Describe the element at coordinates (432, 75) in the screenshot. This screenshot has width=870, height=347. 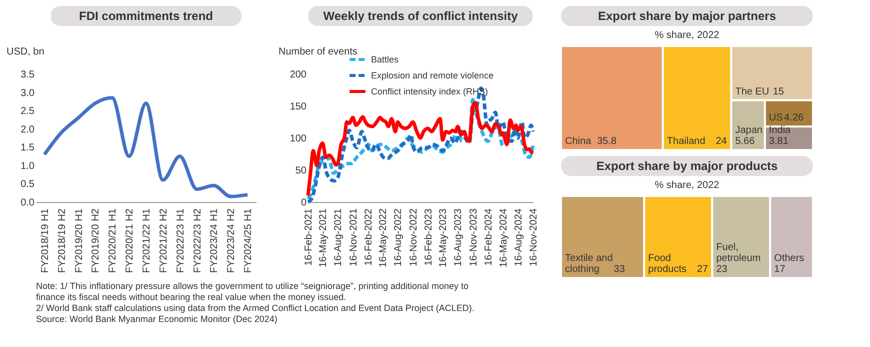
I see `legend-label: Explosion and remote violence` at that location.